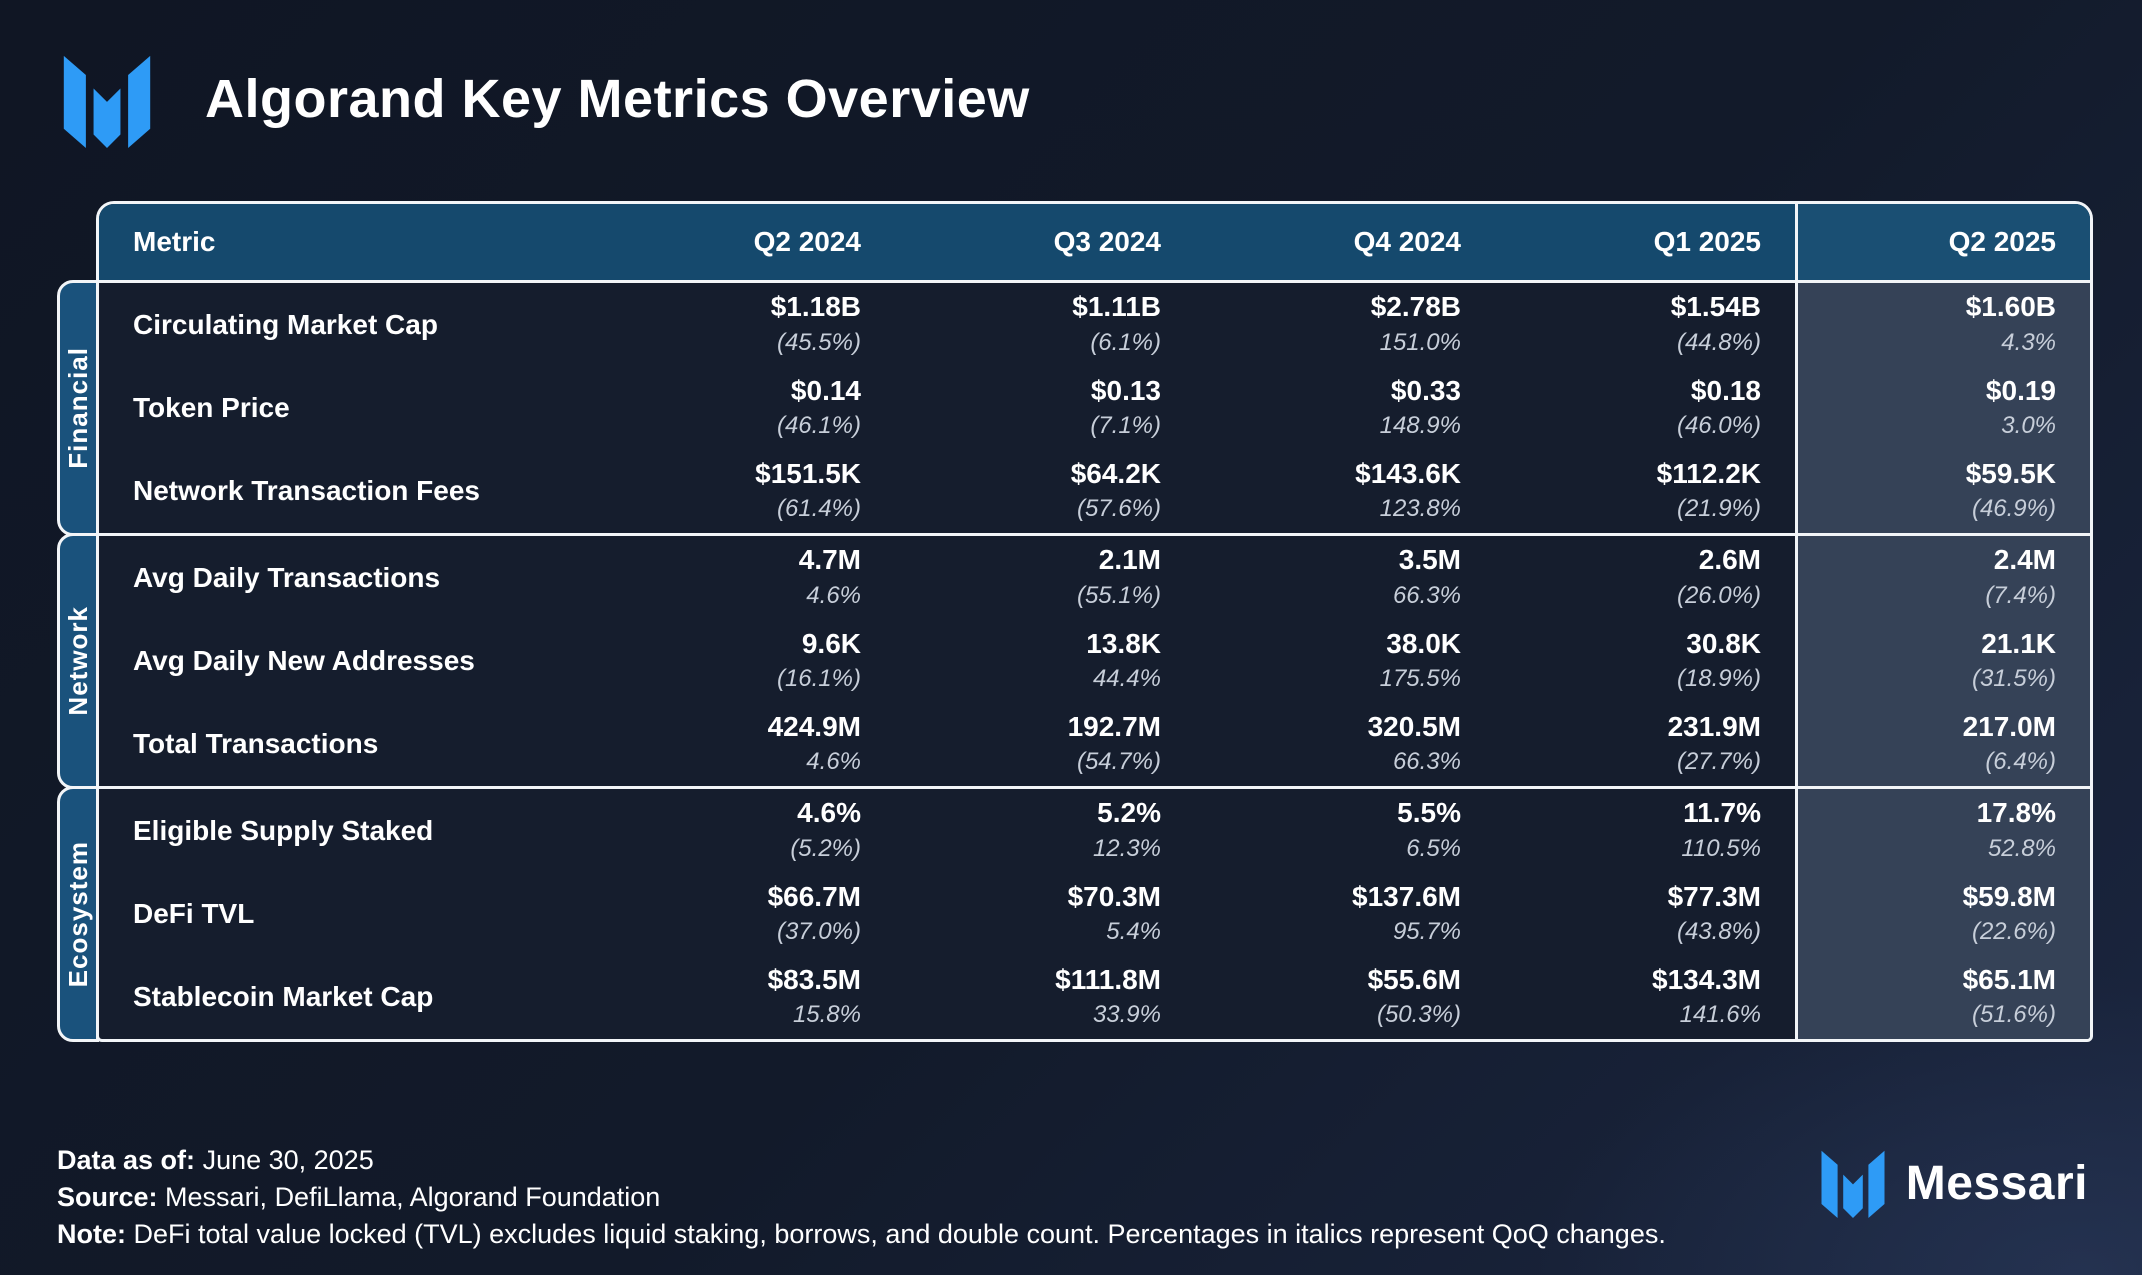 The height and width of the screenshot is (1275, 2142). What do you see at coordinates (1645, 324) in the screenshot?
I see `metric-value-cell: $1.54B (44.8%)` at bounding box center [1645, 324].